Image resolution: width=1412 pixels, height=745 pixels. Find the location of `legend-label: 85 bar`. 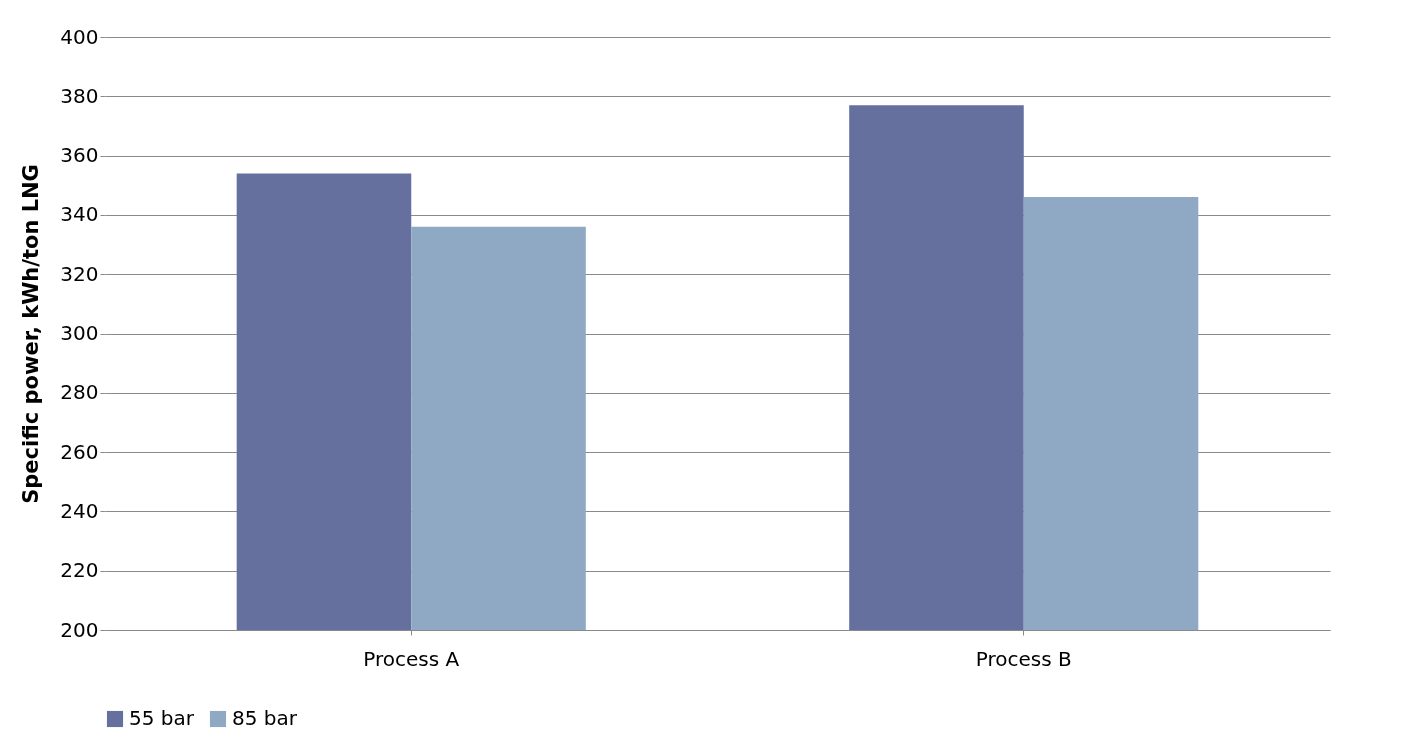

legend-label: 85 bar is located at coordinates (265, 718).